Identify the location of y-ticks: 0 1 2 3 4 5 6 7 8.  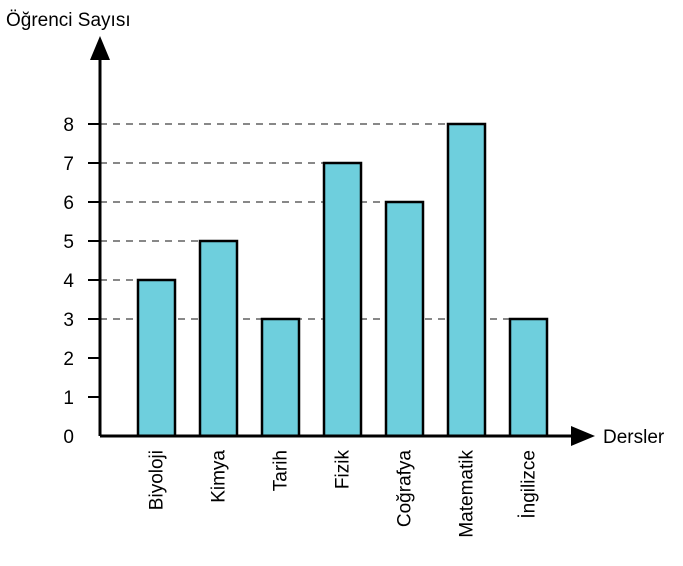
(81, 281).